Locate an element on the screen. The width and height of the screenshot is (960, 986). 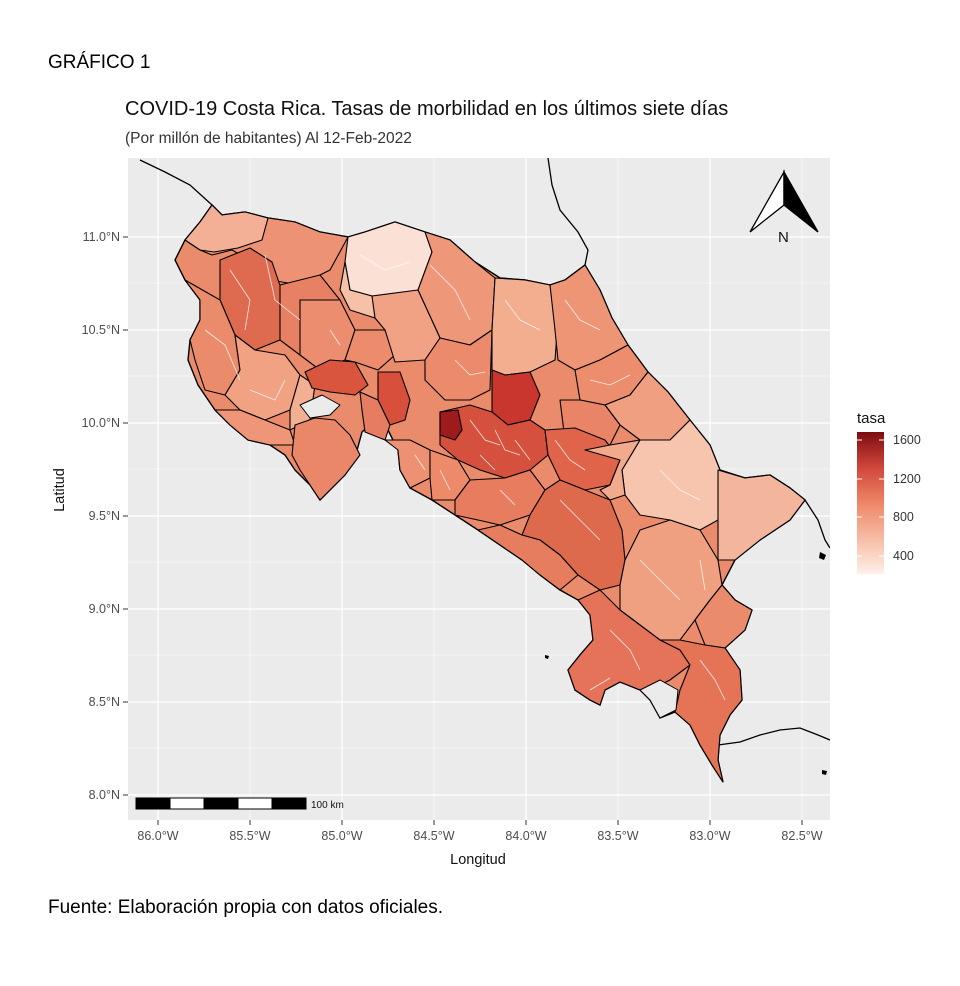
region-orotina is located at coordinates (407, 464).